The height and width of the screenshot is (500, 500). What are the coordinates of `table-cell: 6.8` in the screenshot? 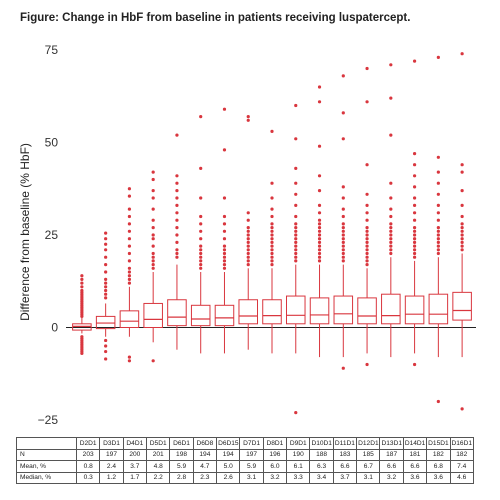 It's located at (438, 466).